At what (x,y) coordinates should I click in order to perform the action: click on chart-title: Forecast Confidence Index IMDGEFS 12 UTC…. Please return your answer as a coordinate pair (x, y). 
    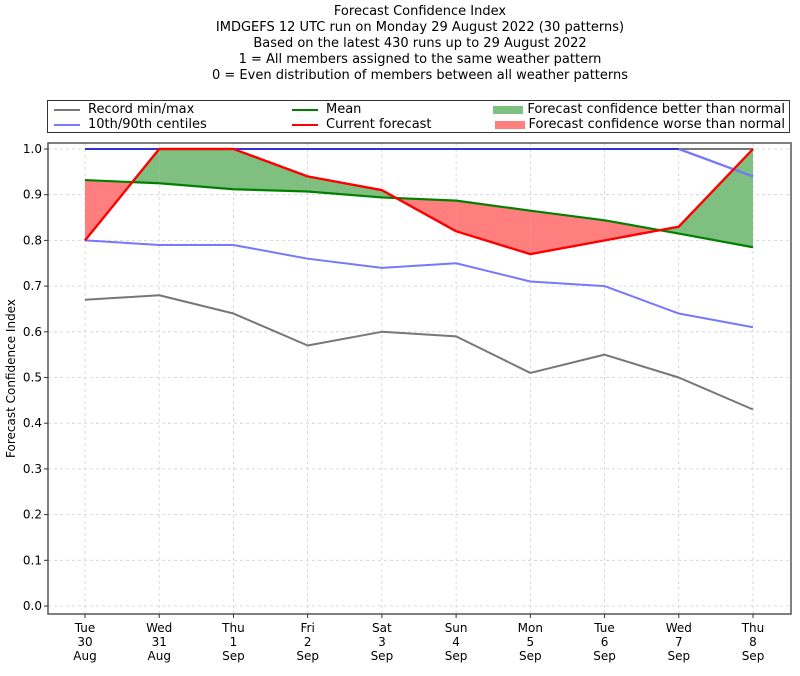
    Looking at the image, I should click on (400, 44).